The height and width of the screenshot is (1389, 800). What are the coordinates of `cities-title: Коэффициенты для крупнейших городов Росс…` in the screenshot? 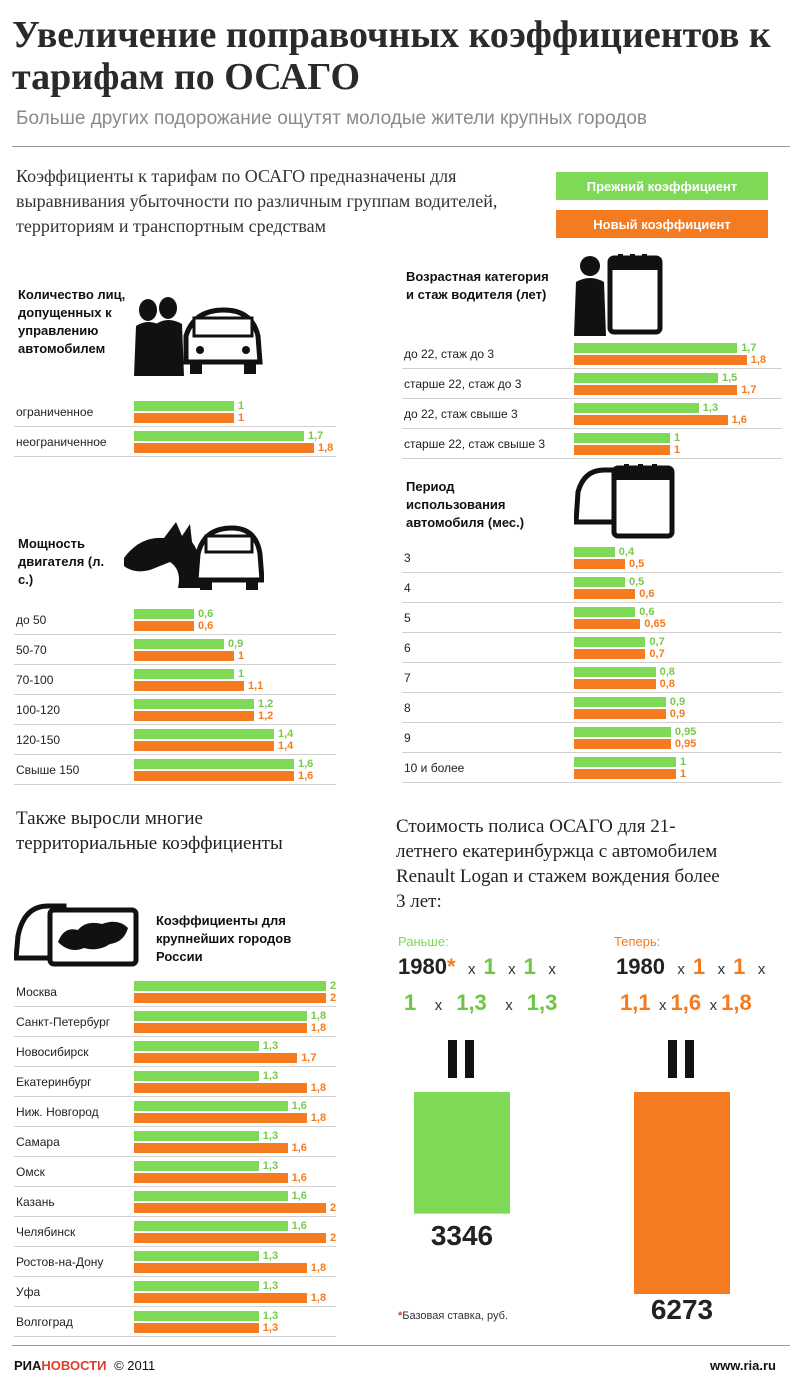 It's located at (224, 938).